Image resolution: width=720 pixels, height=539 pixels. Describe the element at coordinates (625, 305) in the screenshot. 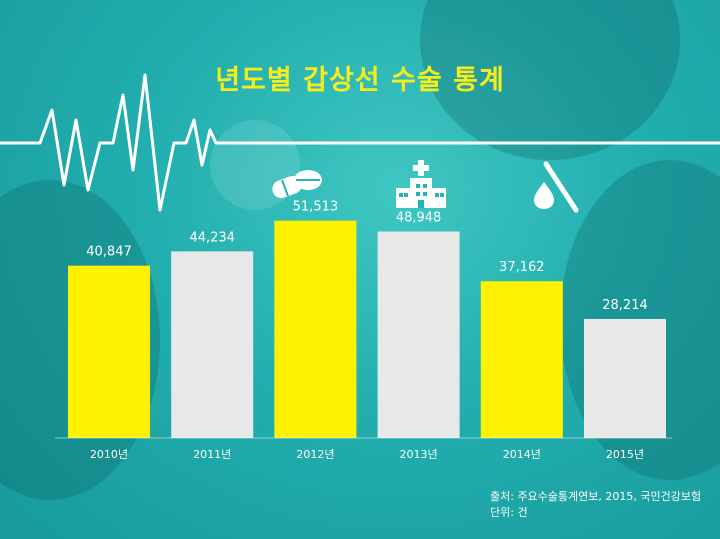

I see `data-label: 28,214` at that location.